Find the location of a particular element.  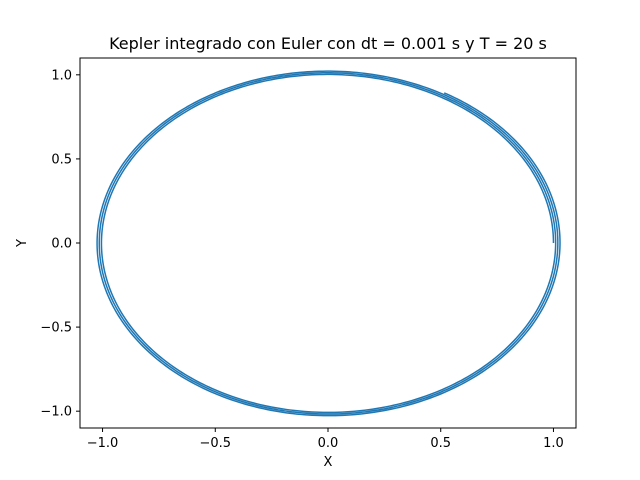

x-axis-label: X is located at coordinates (328, 462).